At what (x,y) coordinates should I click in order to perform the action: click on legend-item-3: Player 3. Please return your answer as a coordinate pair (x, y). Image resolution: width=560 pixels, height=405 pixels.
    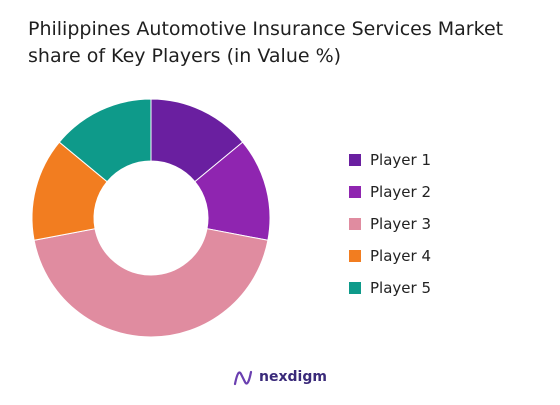
    Looking at the image, I should click on (390, 224).